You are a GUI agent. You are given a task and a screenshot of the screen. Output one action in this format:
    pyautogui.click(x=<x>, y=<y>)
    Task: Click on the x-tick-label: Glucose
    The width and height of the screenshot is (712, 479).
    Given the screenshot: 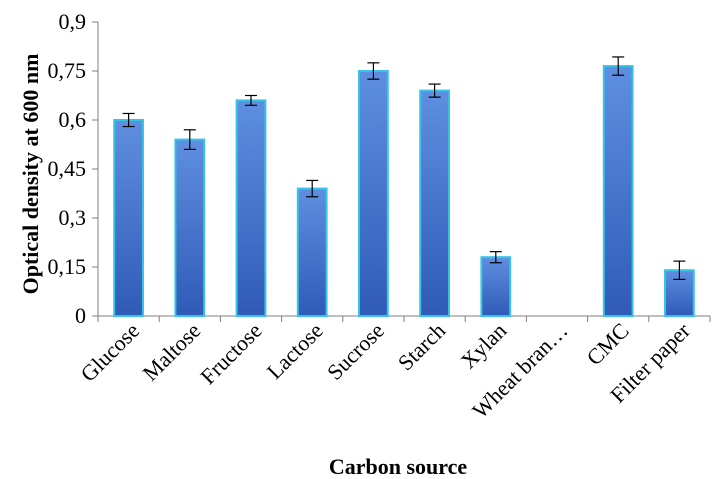 What is the action you would take?
    pyautogui.click(x=109, y=352)
    